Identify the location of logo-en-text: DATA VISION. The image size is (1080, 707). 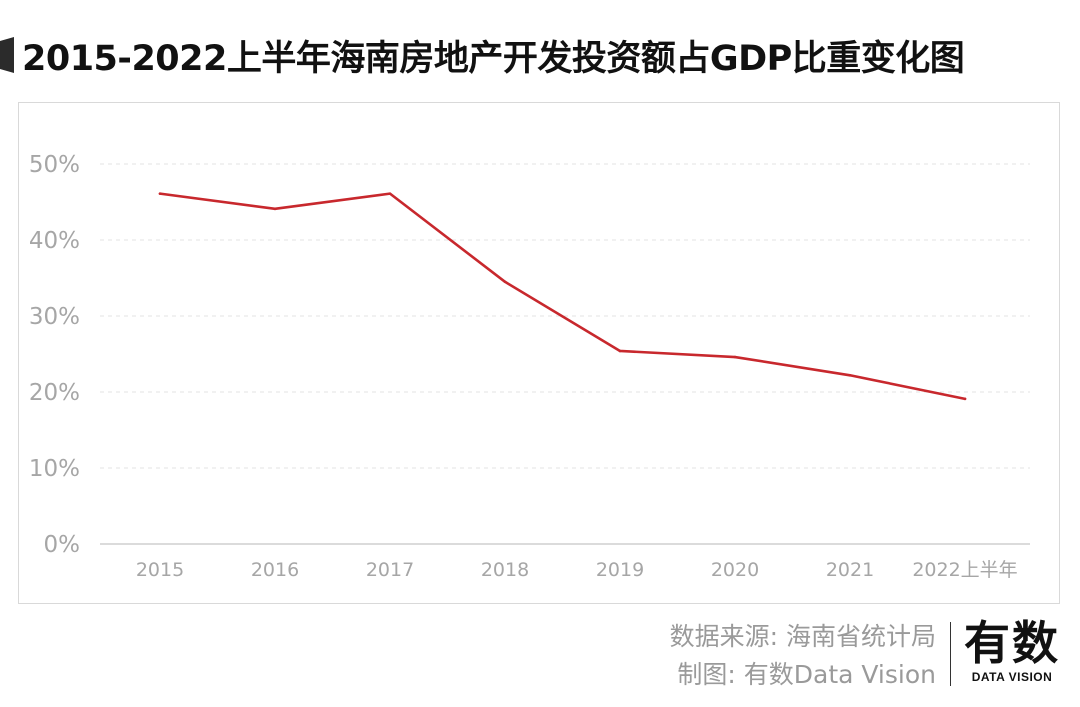
(1012, 677).